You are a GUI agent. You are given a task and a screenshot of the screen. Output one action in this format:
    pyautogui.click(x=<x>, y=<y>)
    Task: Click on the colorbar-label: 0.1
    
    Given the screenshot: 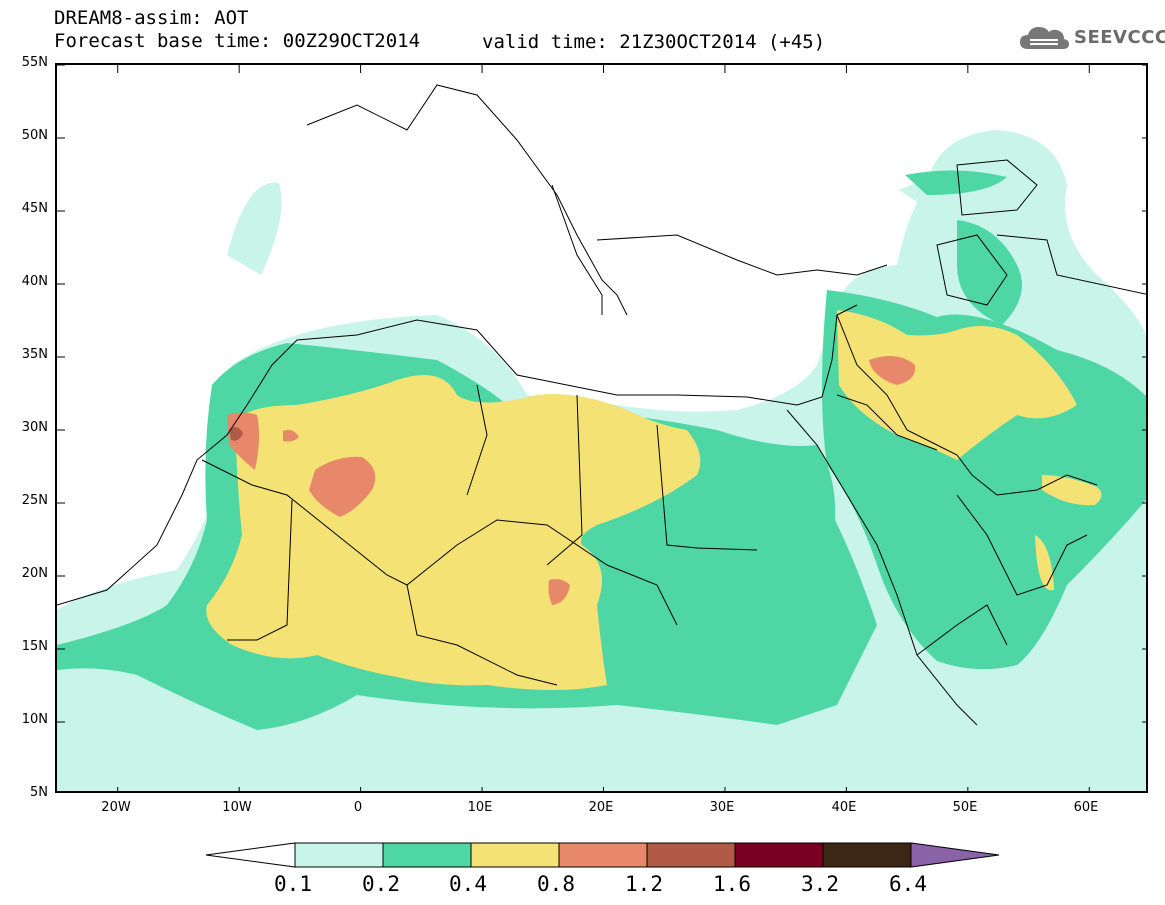 What is the action you would take?
    pyautogui.click(x=293, y=884)
    